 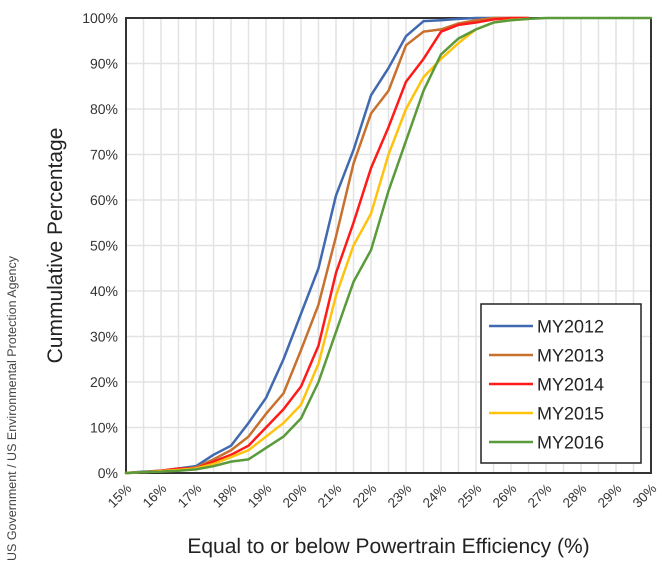 What do you see at coordinates (104, 108) in the screenshot?
I see `y-tick-label: 80%` at bounding box center [104, 108].